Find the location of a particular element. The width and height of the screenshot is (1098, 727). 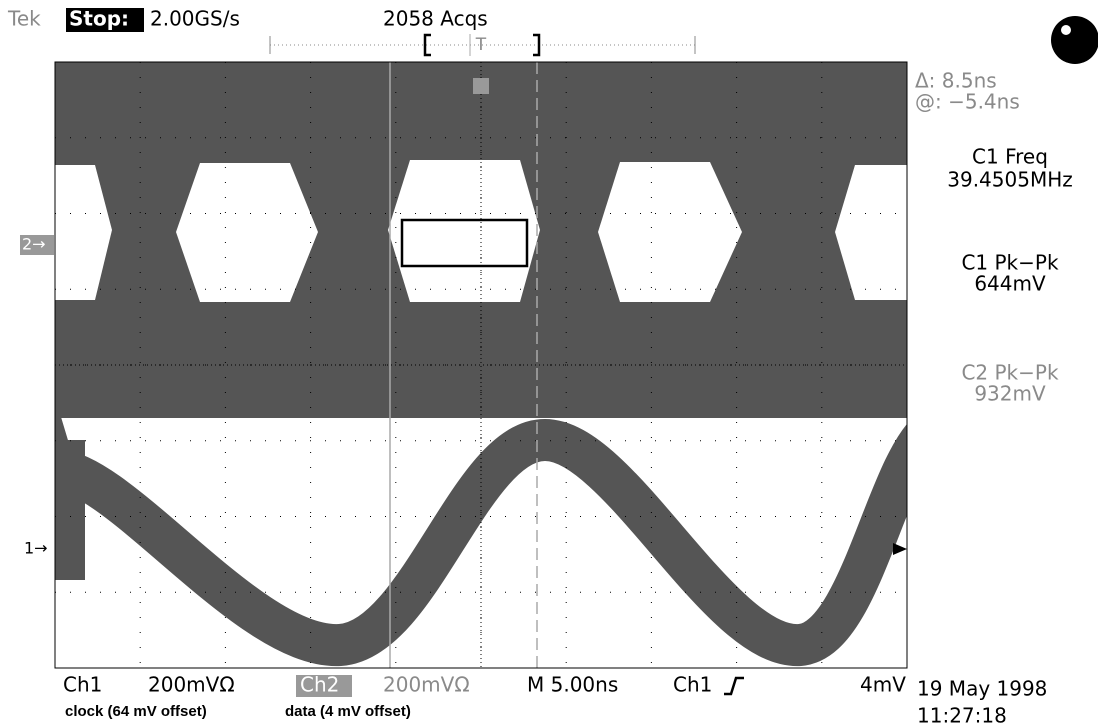

ch2-scale: 200mVΩ is located at coordinates (426, 685).